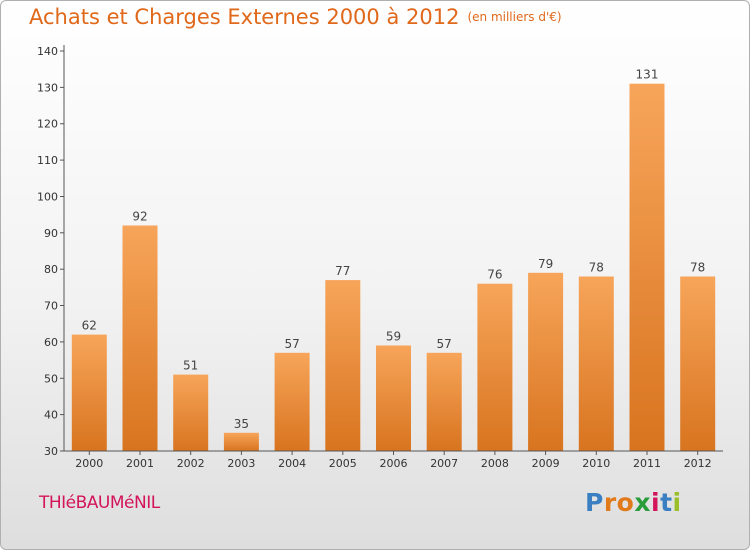  I want to click on brand-letter: o, so click(625, 502).